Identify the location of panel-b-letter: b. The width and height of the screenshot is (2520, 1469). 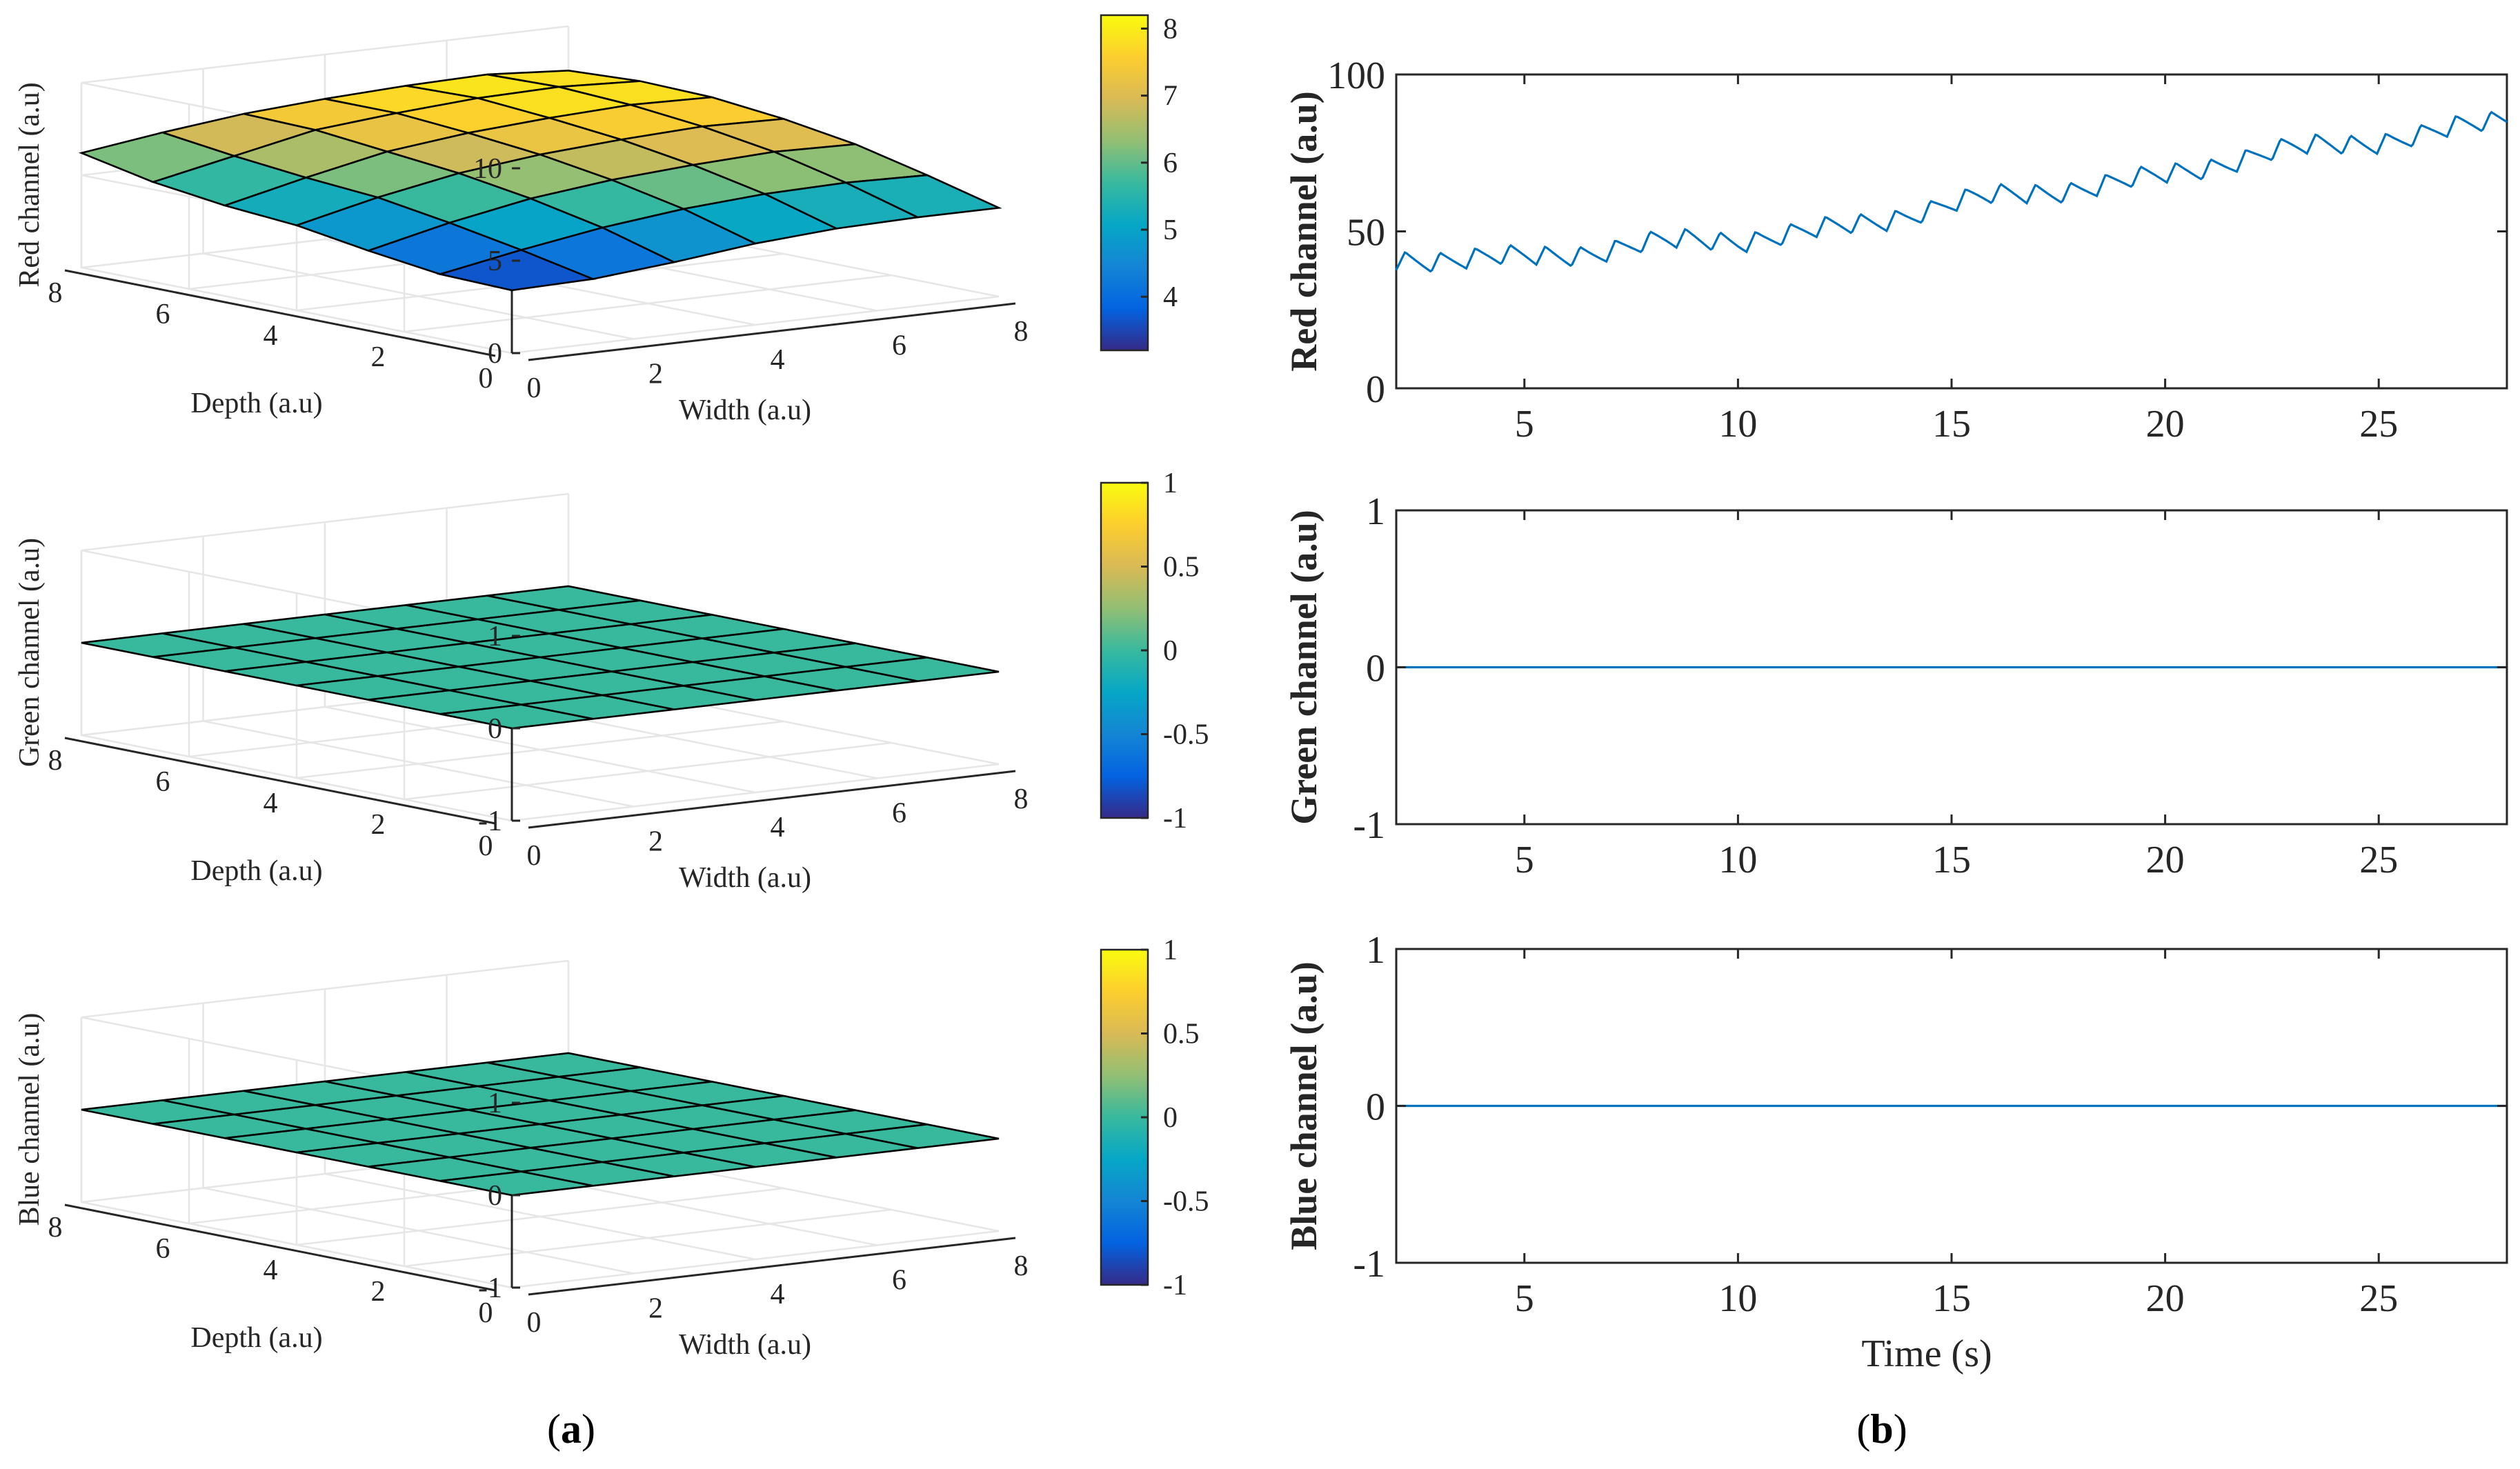
(1882, 1429).